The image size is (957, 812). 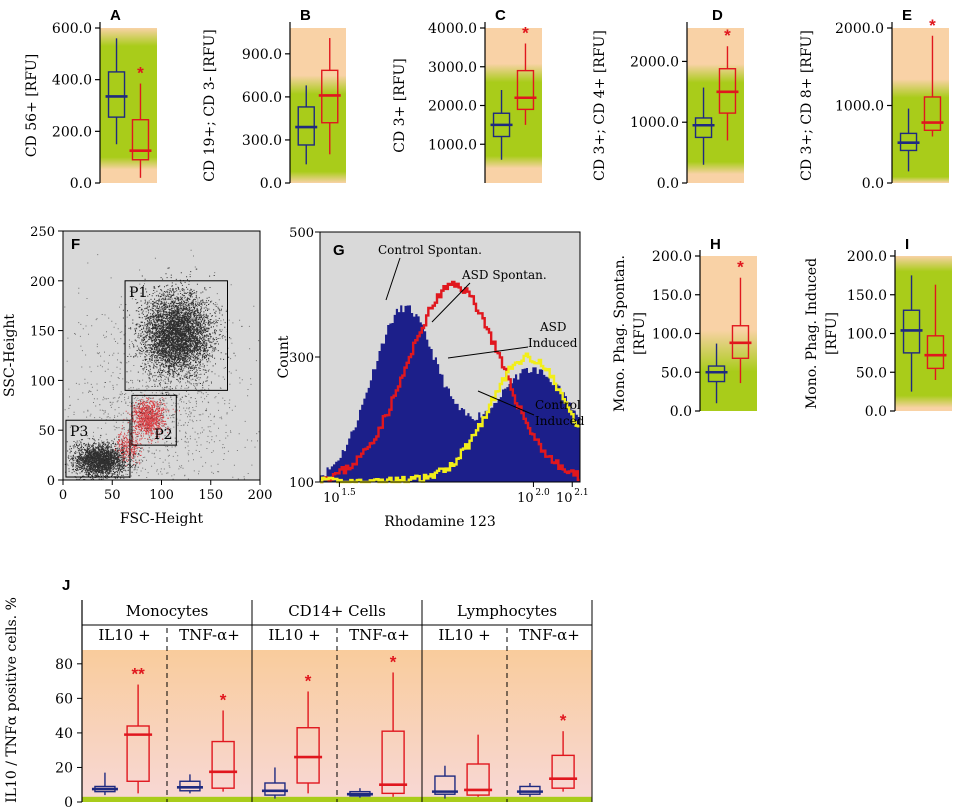 What do you see at coordinates (337, 611) in the screenshot?
I see `group-label: CD14+ Cells` at bounding box center [337, 611].